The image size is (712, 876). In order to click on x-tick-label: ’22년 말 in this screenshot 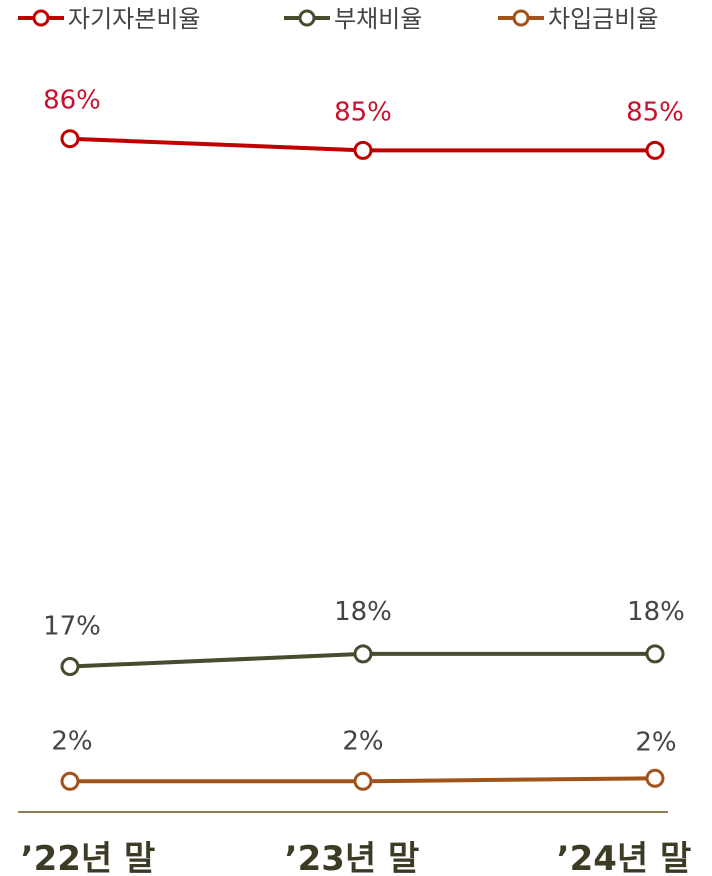, I will do `click(88, 857)`.